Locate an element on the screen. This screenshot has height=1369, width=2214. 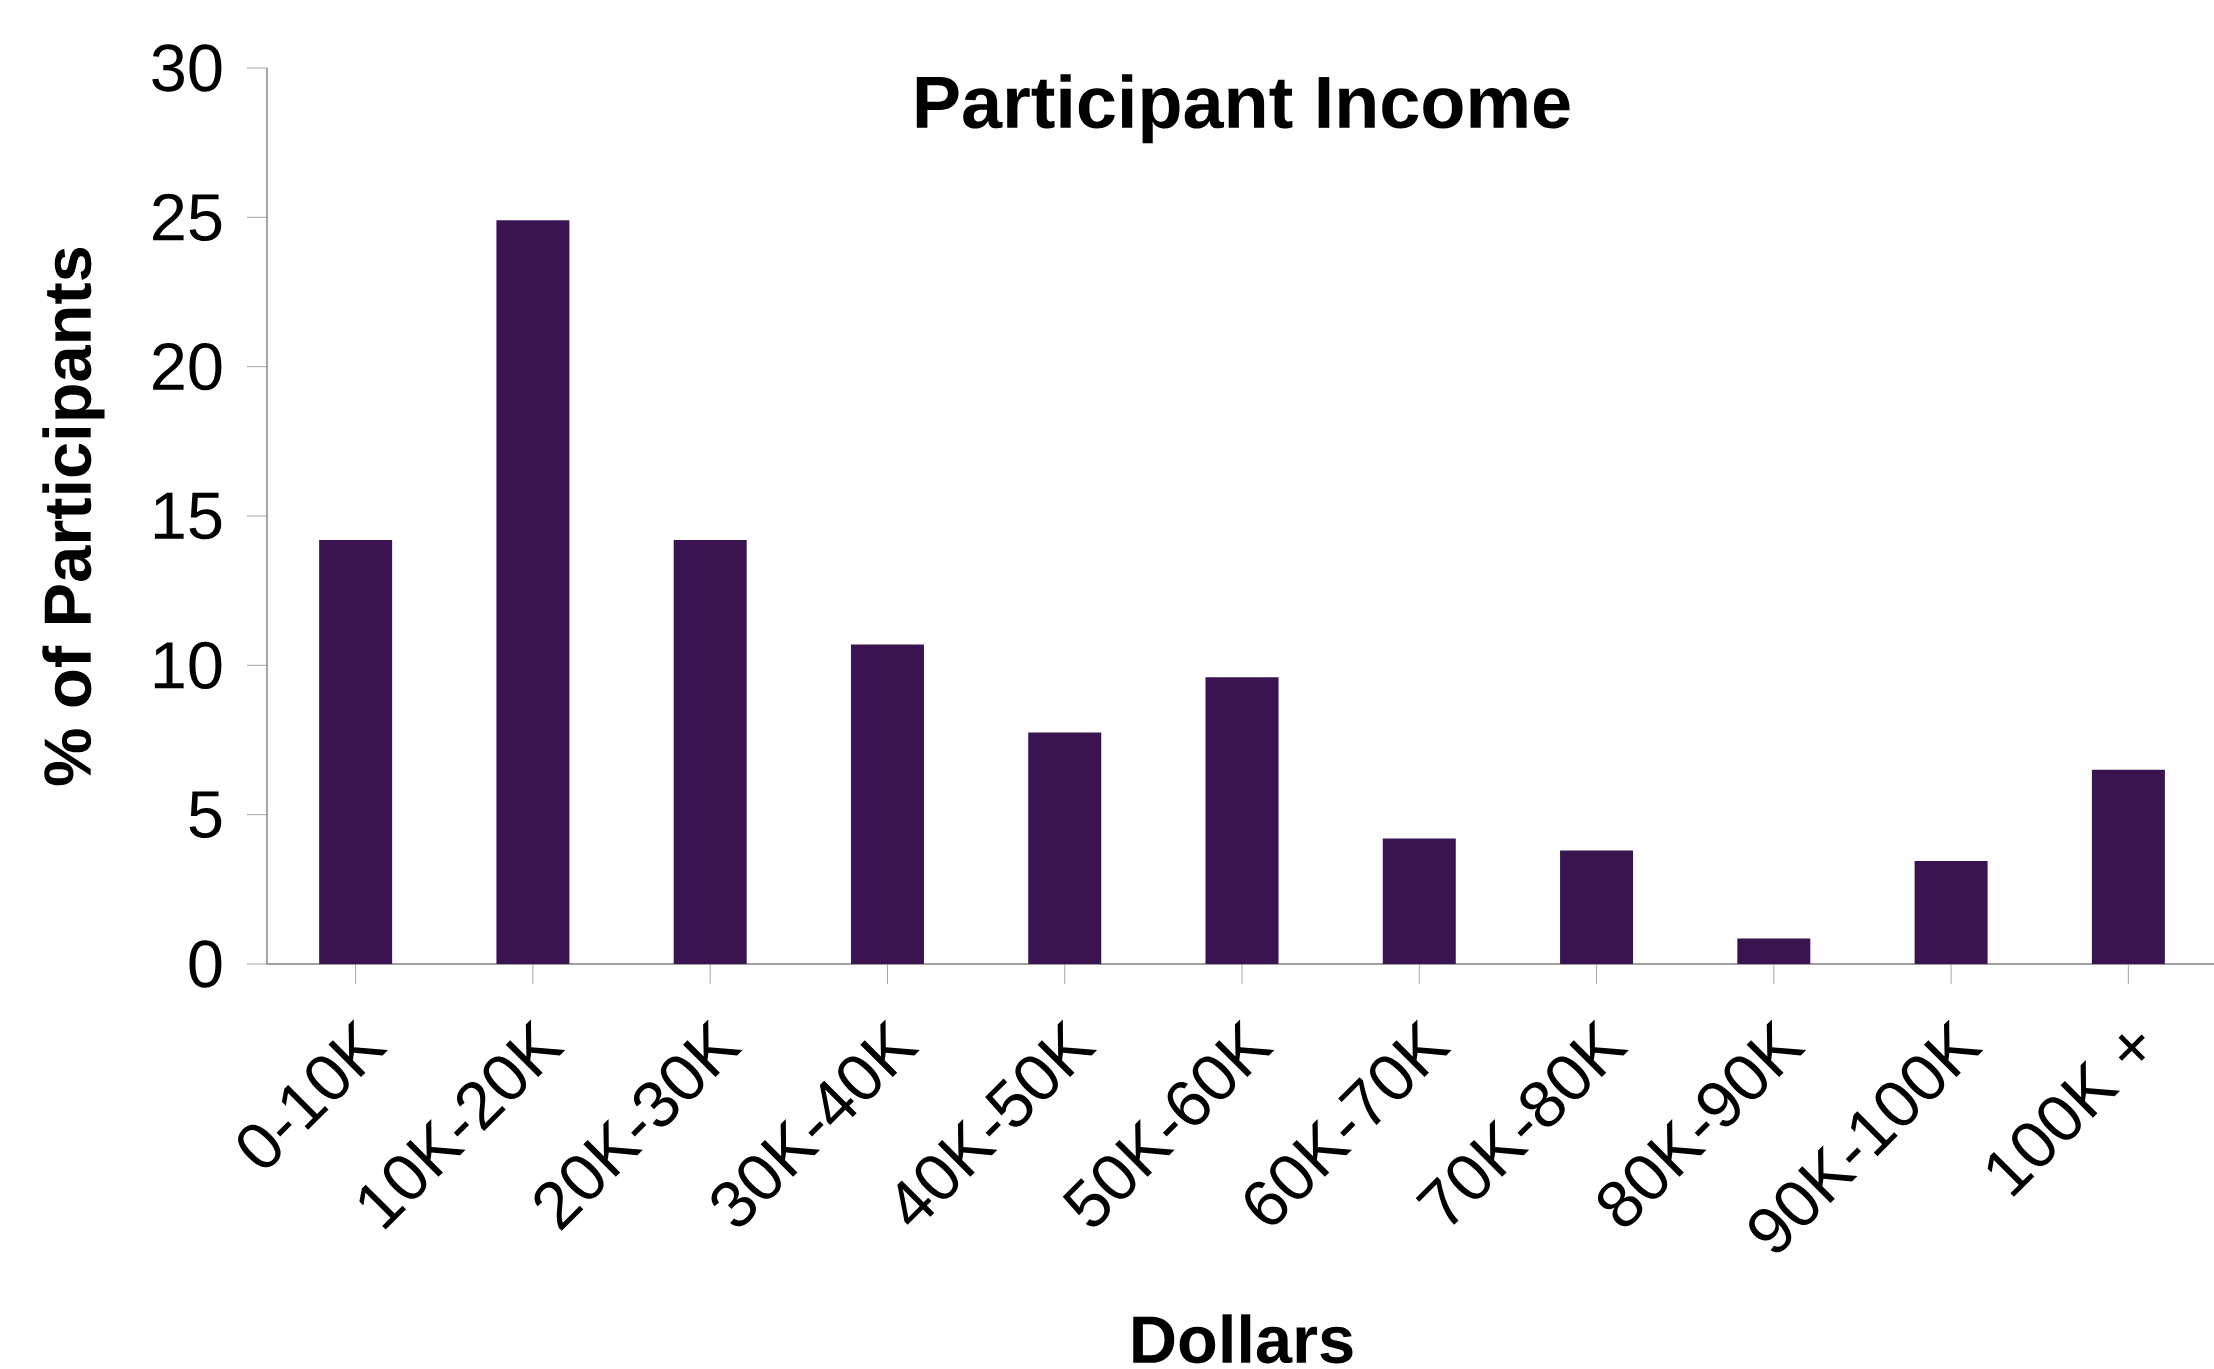
y-tick-label: 10 is located at coordinates (188, 665).